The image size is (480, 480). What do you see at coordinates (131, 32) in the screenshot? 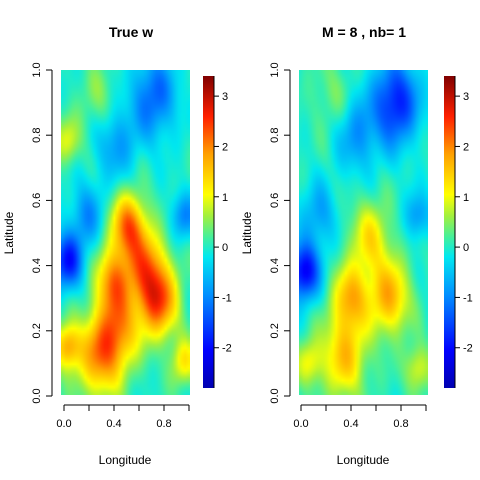
I see `chart-title: True w` at bounding box center [131, 32].